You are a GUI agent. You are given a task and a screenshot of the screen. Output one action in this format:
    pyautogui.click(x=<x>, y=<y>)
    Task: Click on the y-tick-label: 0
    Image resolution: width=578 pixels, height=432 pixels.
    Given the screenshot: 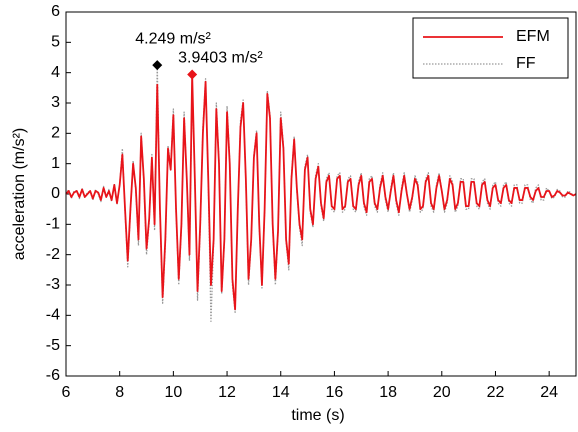 What is the action you would take?
    pyautogui.click(x=55, y=193)
    